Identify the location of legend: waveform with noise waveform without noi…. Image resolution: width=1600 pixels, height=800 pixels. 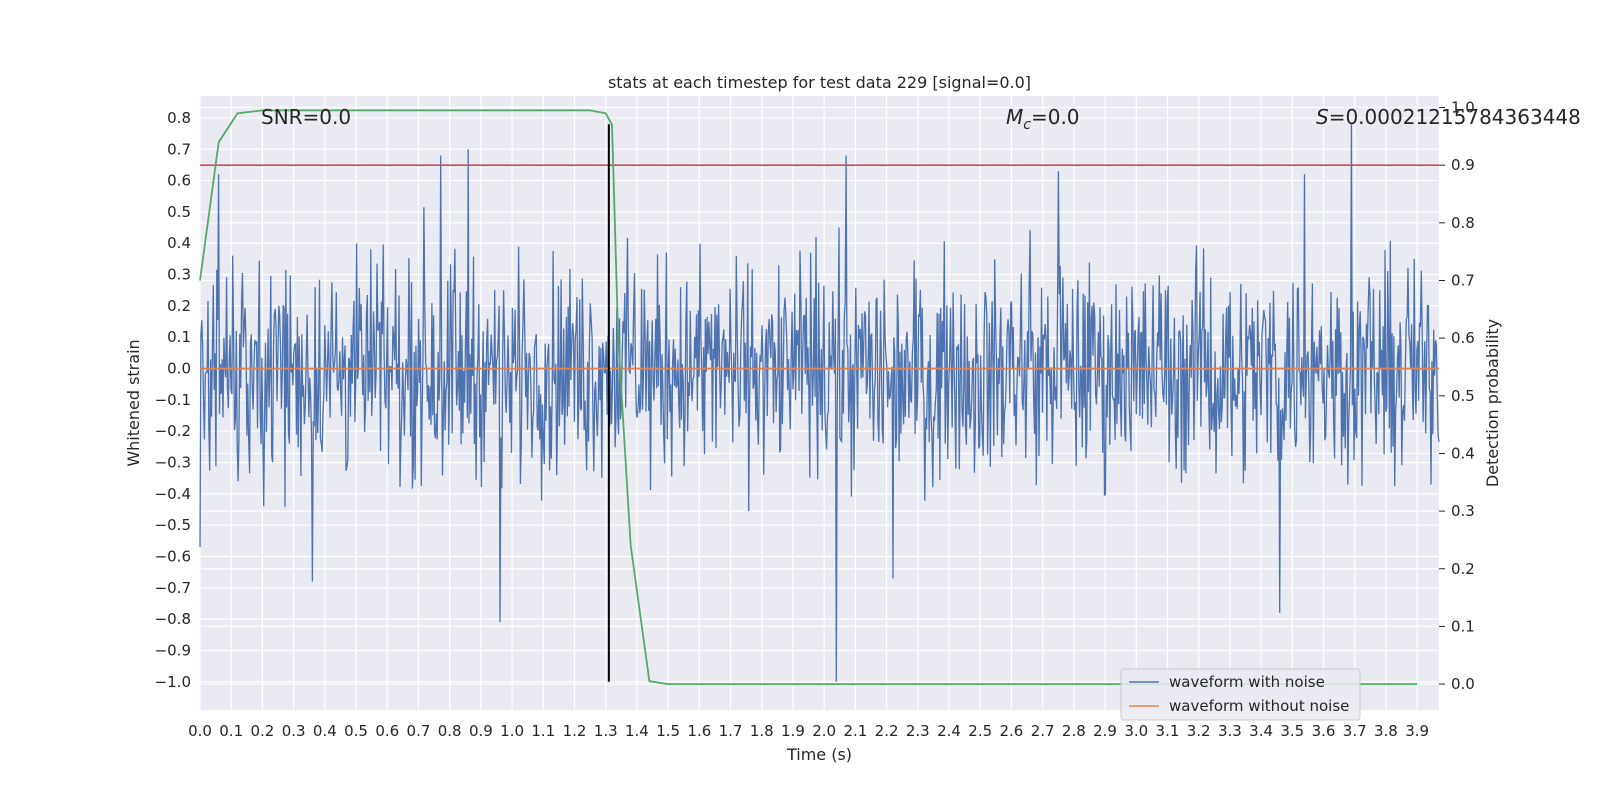
(1240, 694).